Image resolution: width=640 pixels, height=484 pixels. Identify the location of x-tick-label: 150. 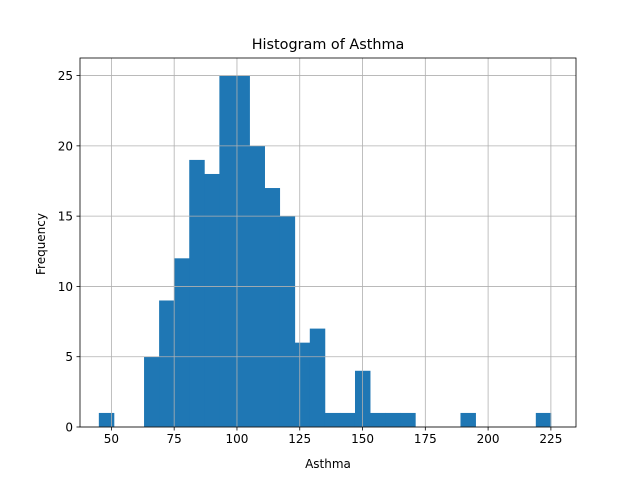
(362, 439).